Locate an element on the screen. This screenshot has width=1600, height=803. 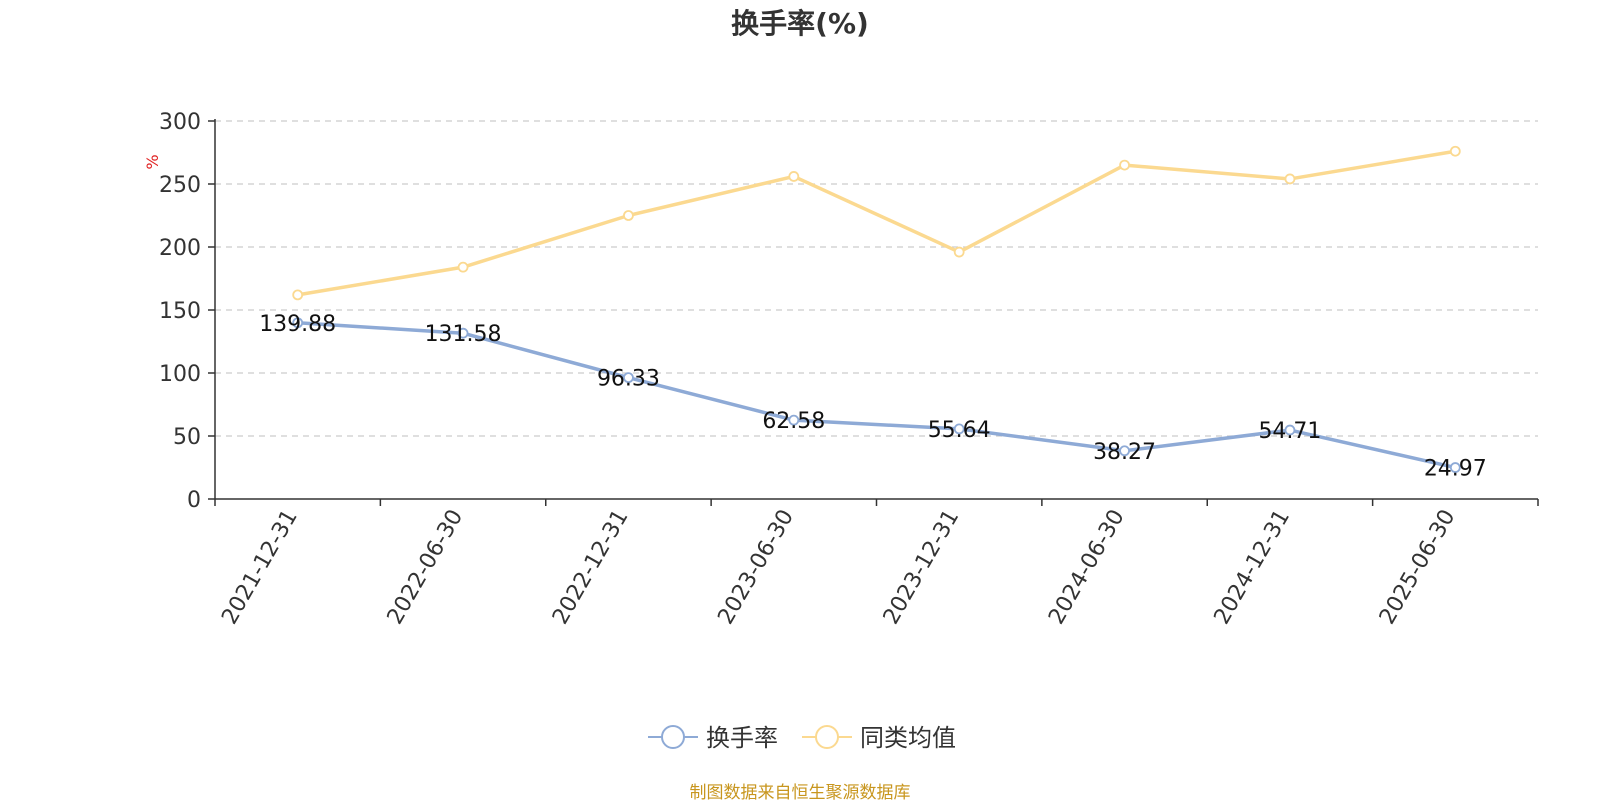
legend: 换手率 同类均值 is located at coordinates (802, 738).